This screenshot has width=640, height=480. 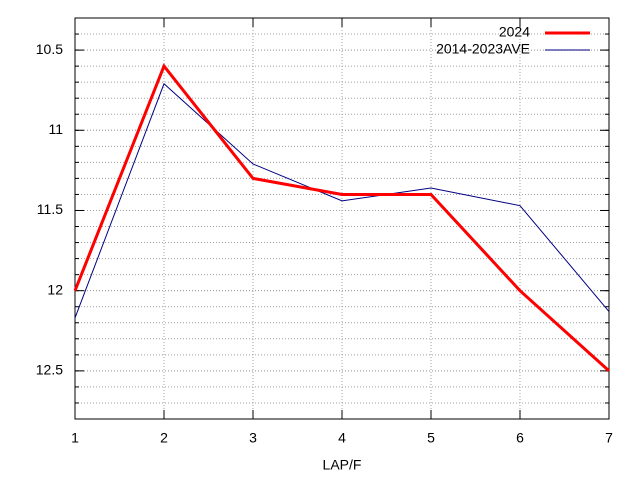 What do you see at coordinates (483, 49) in the screenshot?
I see `legend-label: 2014-2023AVE` at bounding box center [483, 49].